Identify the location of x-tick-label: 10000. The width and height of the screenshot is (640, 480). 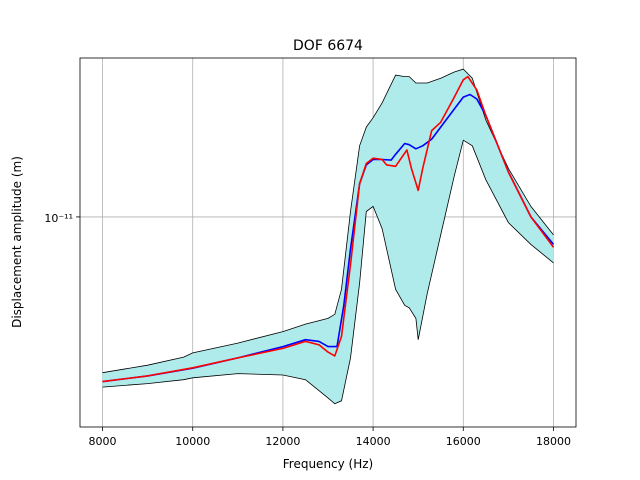
(192, 441).